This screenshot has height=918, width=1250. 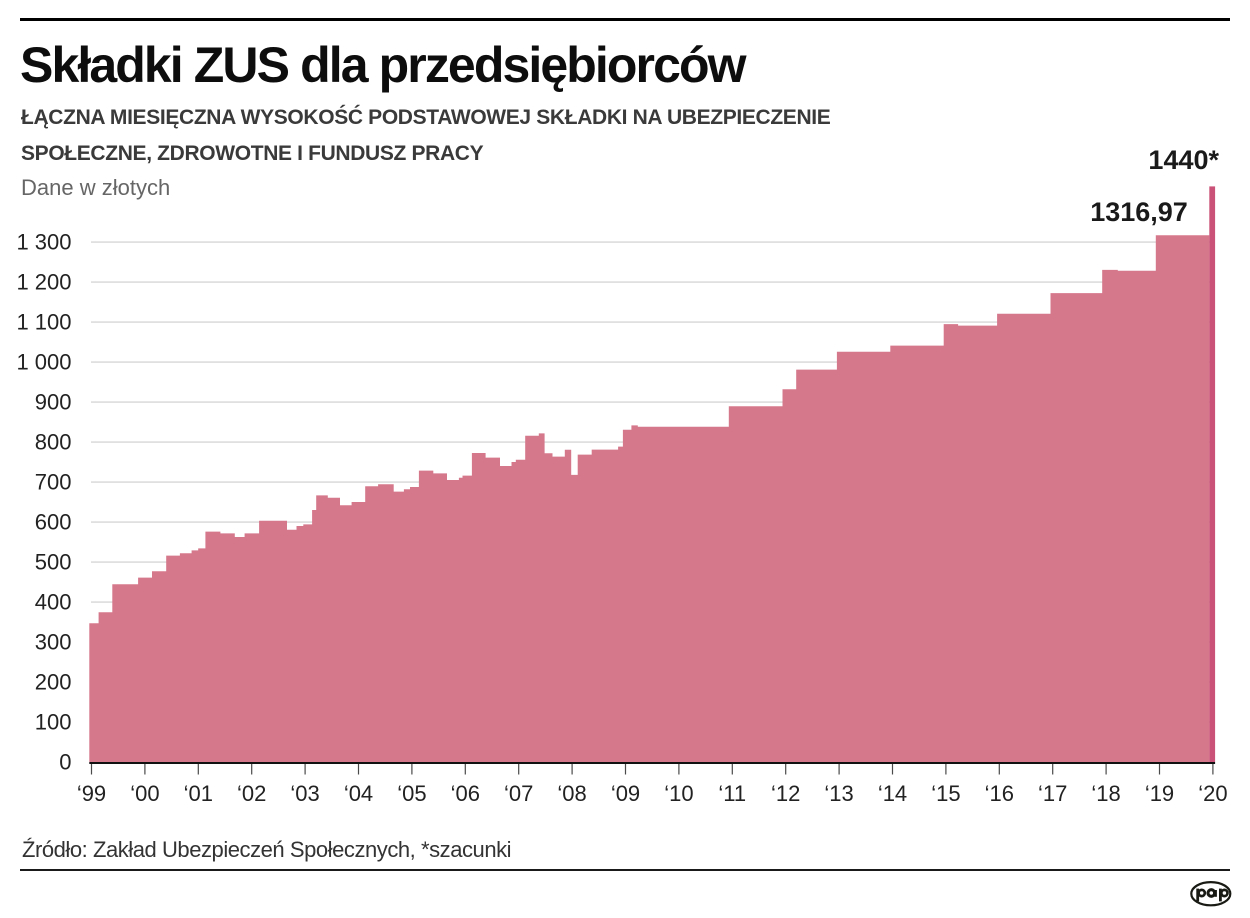 I want to click on svg-text: 100, so click(x=53, y=722).